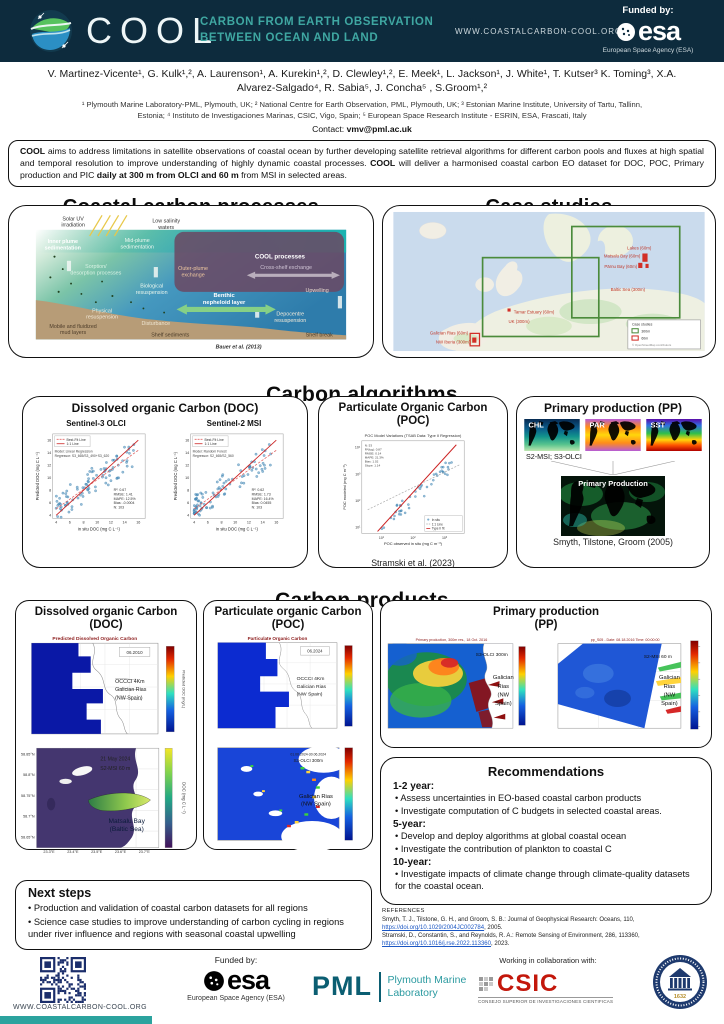 This screenshot has width=724, height=1024. I want to click on label-bio-2: resuspension, so click(152, 293).